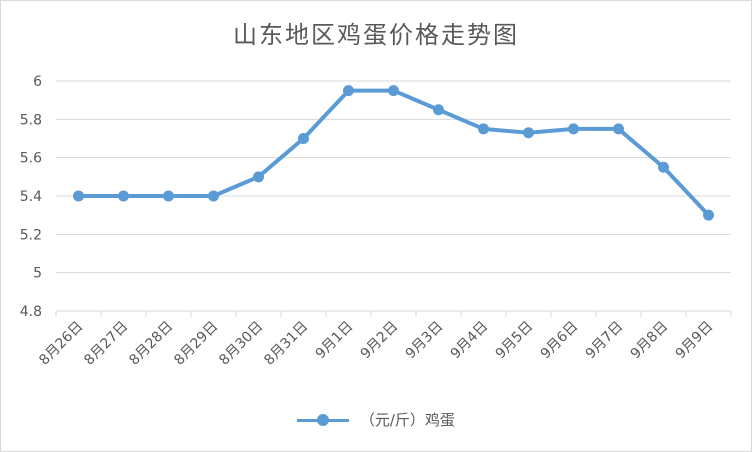  I want to click on x-tick-label: 9月6日, so click(560, 341).